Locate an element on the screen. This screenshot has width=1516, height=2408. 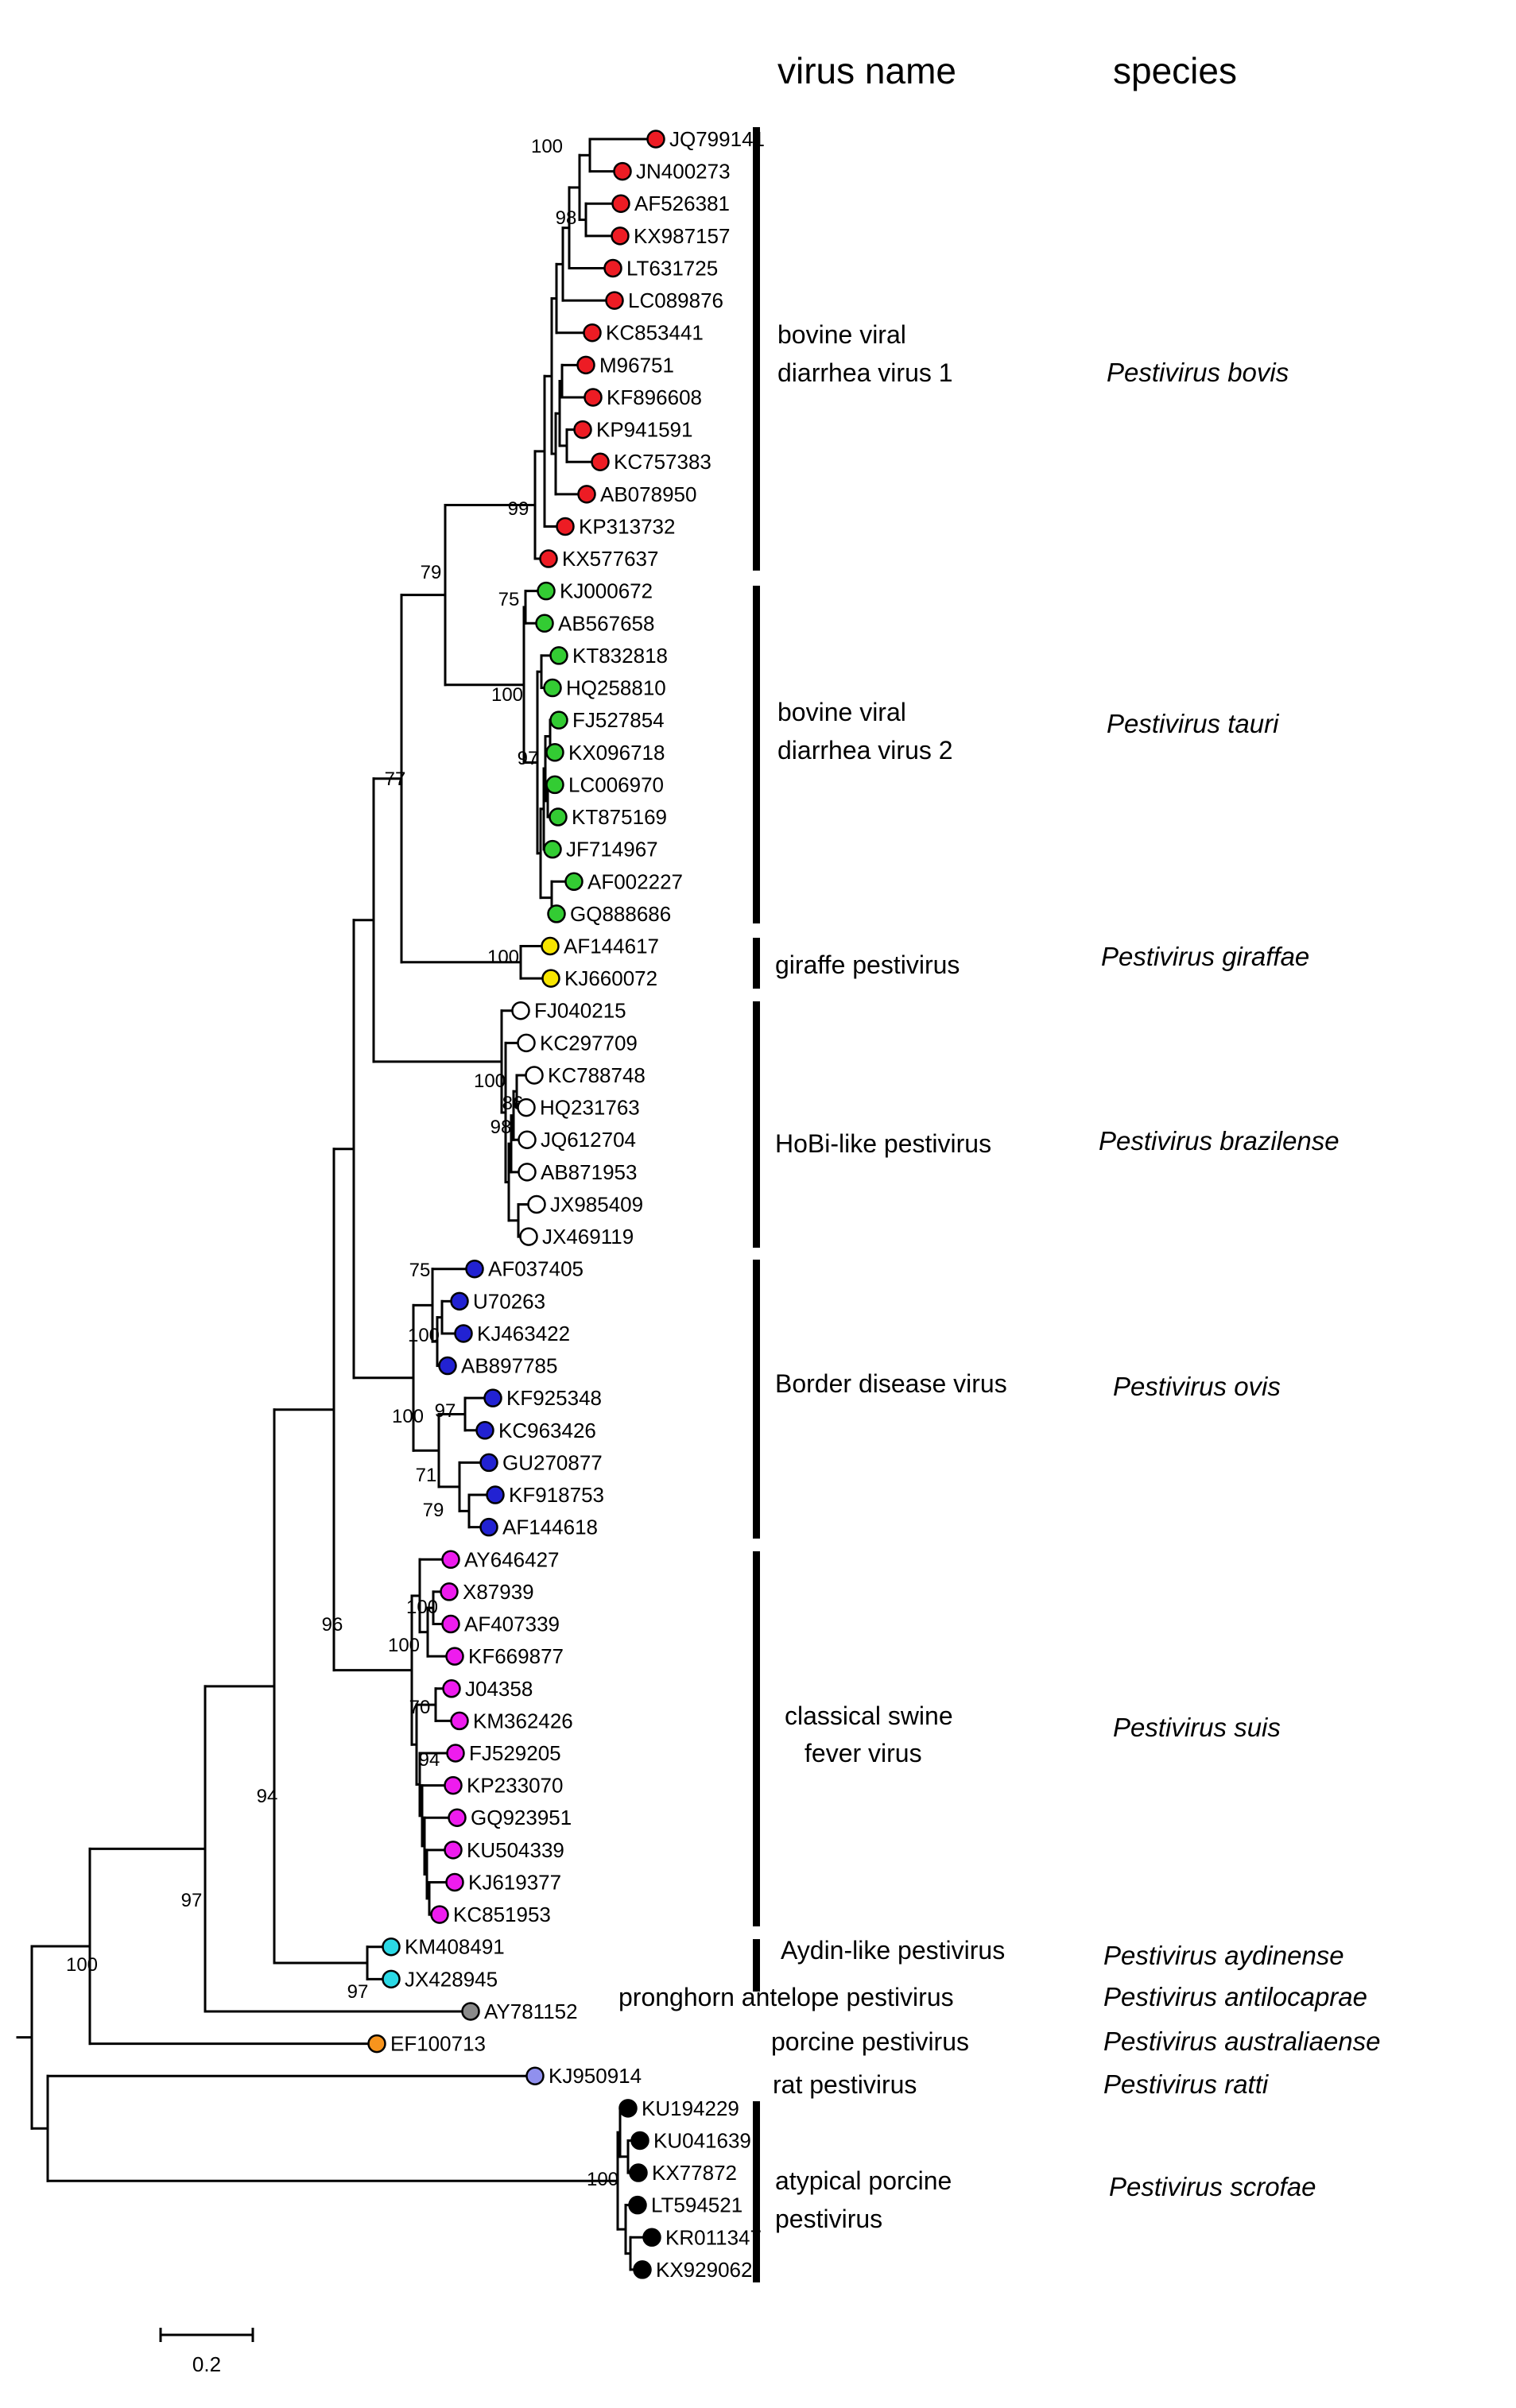
taxon-accession-label: GU270877 is located at coordinates (552, 1462).